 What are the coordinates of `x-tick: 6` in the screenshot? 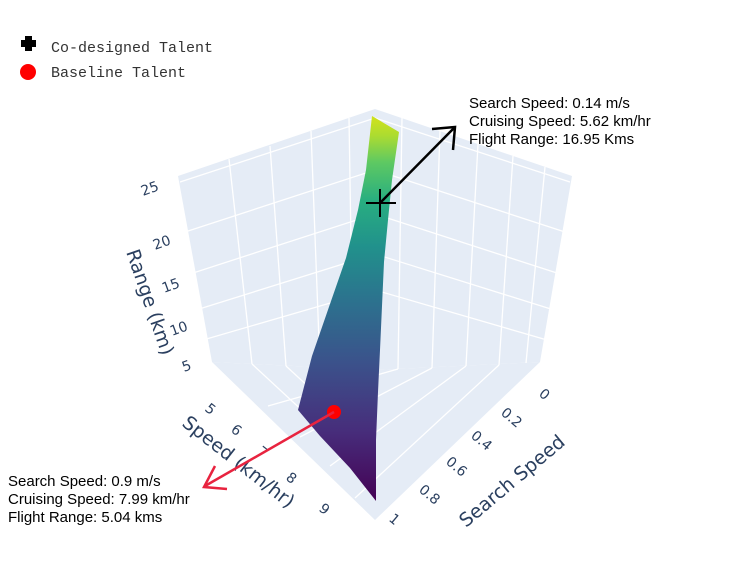 It's located at (236, 431).